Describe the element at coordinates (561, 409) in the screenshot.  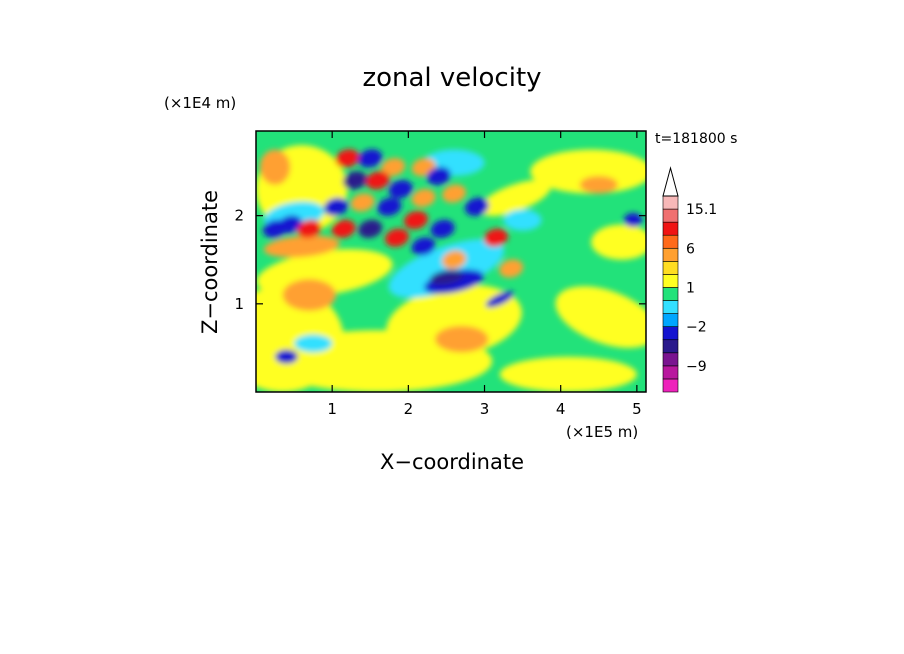
I see `x-tick-label: 4` at that location.